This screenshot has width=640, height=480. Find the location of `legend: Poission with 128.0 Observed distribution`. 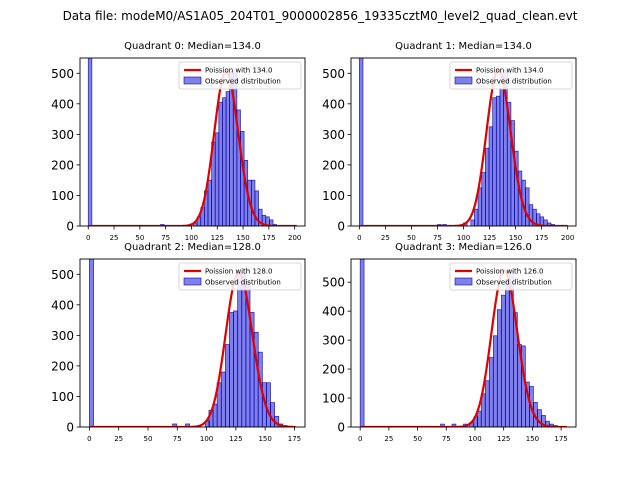

legend: Poission with 128.0 Observed distribution is located at coordinates (240, 276).